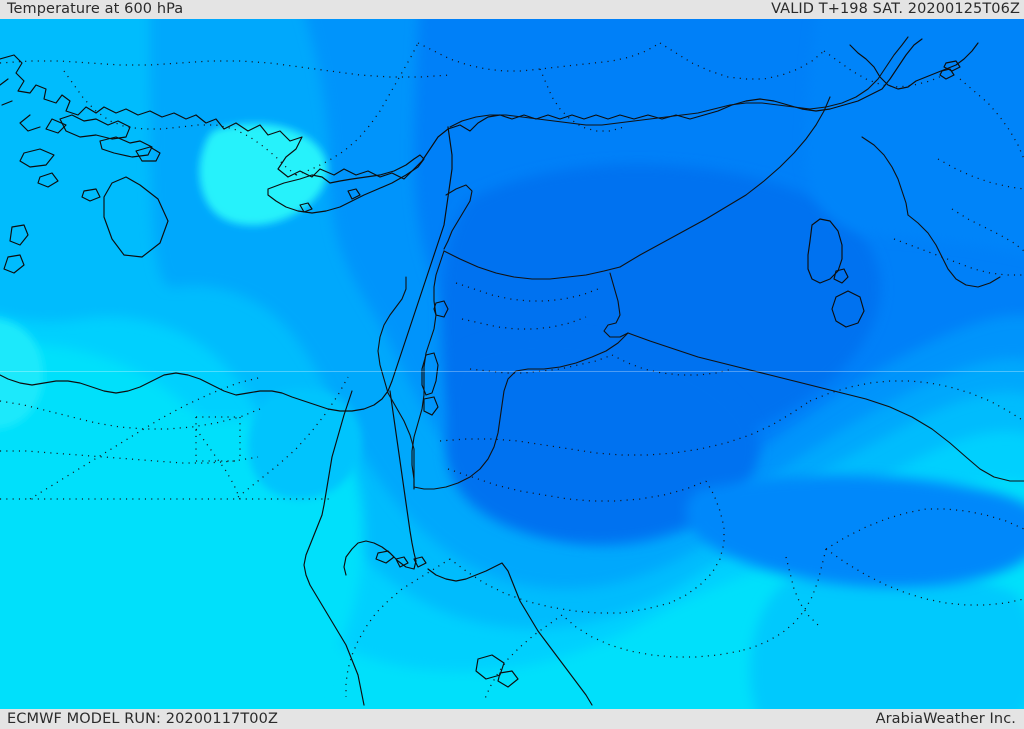  Describe the element at coordinates (330, 200) in the screenshot. I see `island-cyprus-detail` at that location.